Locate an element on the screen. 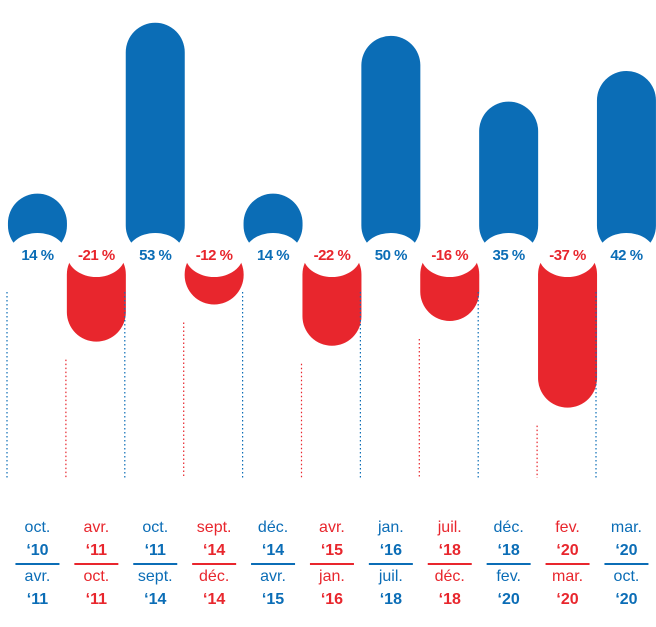 The image size is (656, 627). value-label: 42 % is located at coordinates (626, 255).